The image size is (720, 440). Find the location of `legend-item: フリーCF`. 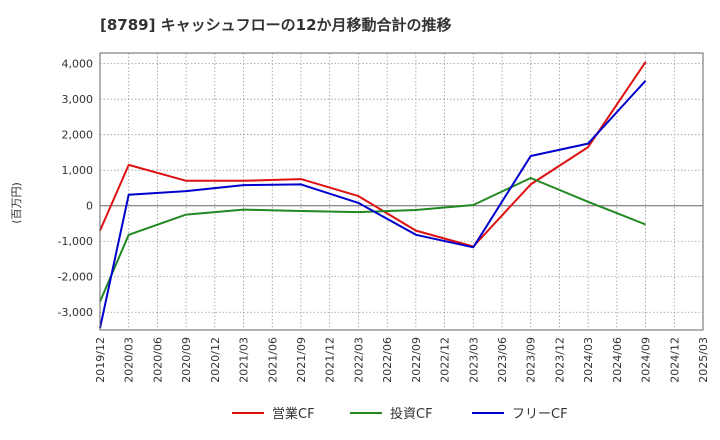

legend-item: フリーCF is located at coordinates (520, 414).